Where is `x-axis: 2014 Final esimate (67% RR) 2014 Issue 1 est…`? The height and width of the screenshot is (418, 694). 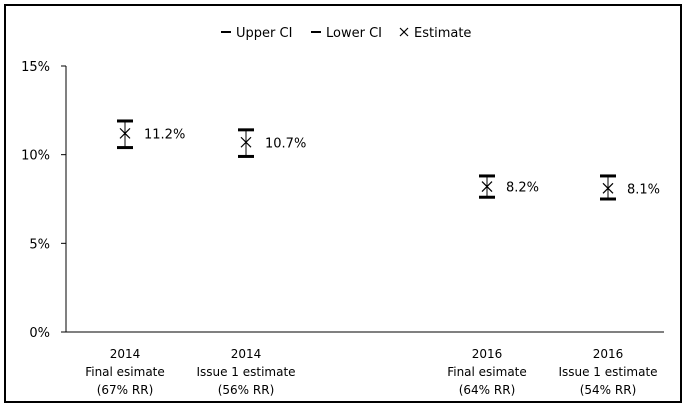 x-axis: 2014 Final esimate (67% RR) 2014 Issue 1 est… is located at coordinates (365, 364).